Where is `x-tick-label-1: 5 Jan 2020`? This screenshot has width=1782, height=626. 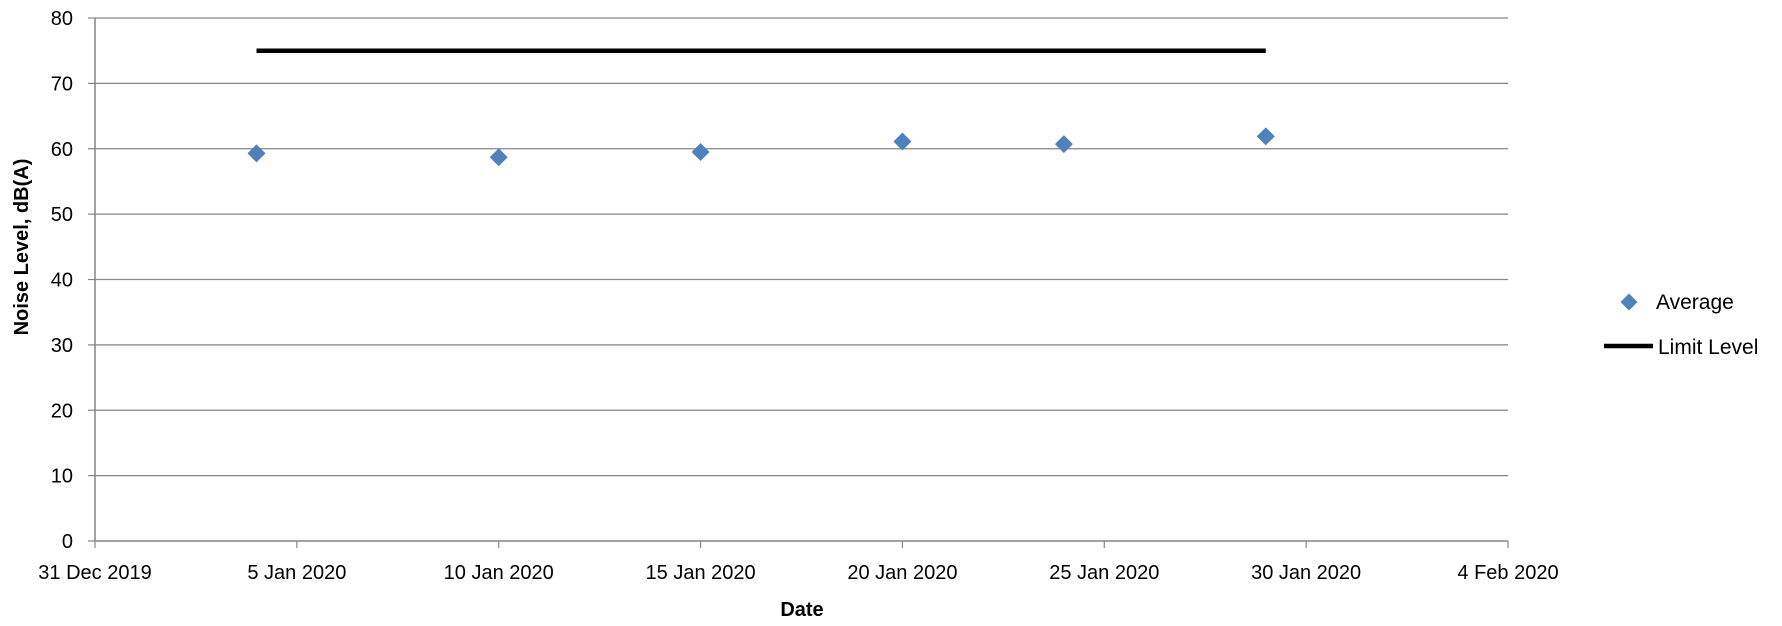
x-tick-label-1: 5 Jan 2020 is located at coordinates (296, 573).